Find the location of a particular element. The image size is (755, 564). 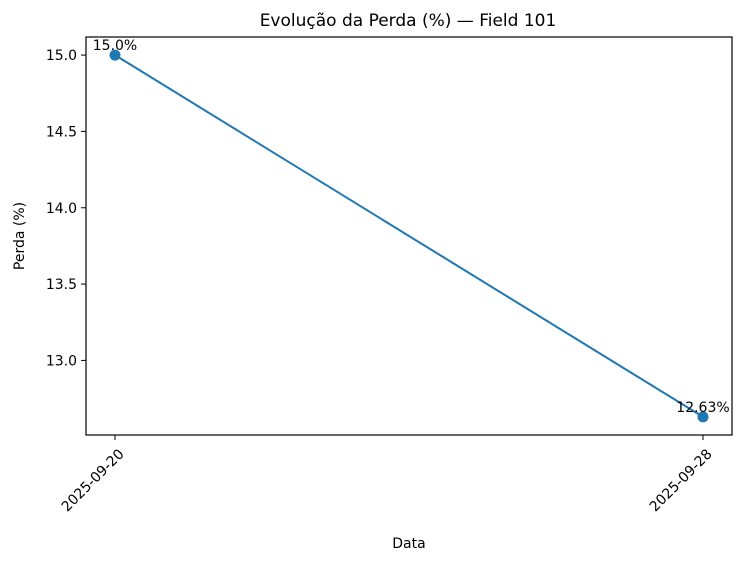

y-axis-ticks: 13.0 13.5 14.0 14.5 15.0 is located at coordinates (66, 208).